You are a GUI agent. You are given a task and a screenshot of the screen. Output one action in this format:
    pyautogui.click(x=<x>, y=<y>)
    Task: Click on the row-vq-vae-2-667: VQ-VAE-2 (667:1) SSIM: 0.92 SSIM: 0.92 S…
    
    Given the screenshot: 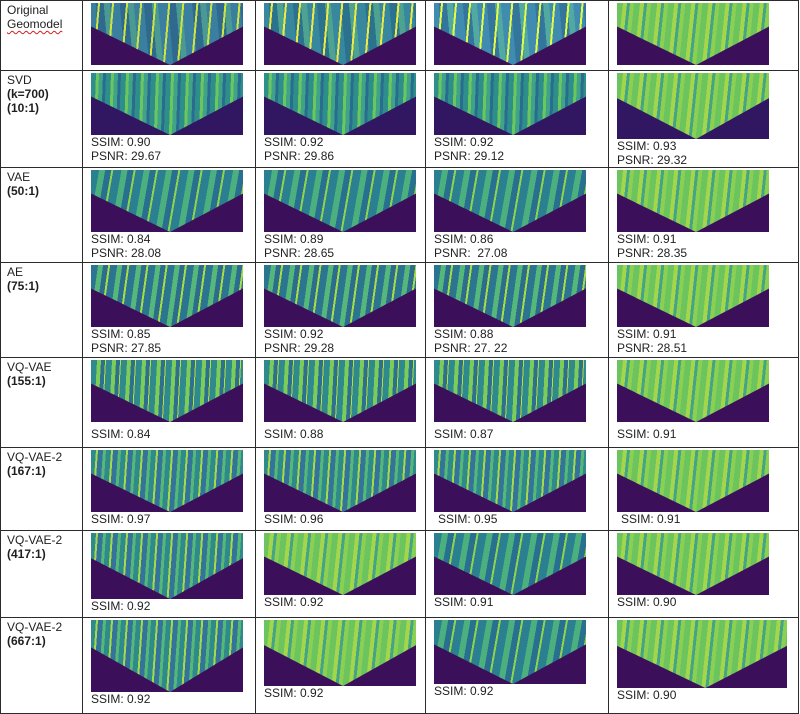 What is the action you would take?
    pyautogui.click(x=399, y=665)
    